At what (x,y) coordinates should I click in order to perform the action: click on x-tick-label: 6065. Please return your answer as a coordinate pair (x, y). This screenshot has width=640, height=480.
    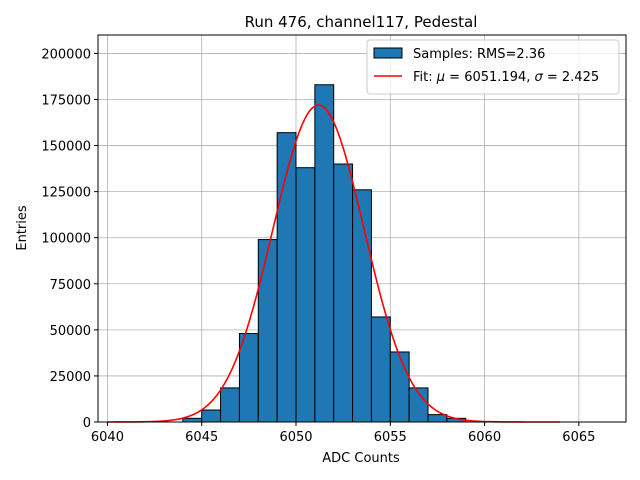
    Looking at the image, I should click on (578, 437).